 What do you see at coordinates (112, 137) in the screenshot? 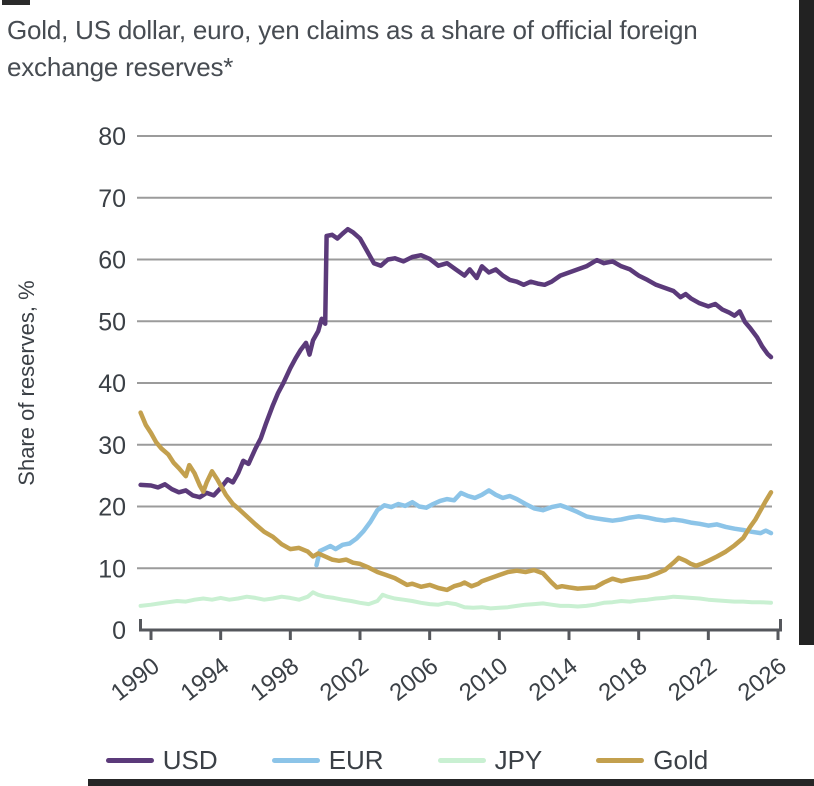
I see `y-tick-label-80: 80` at bounding box center [112, 137].